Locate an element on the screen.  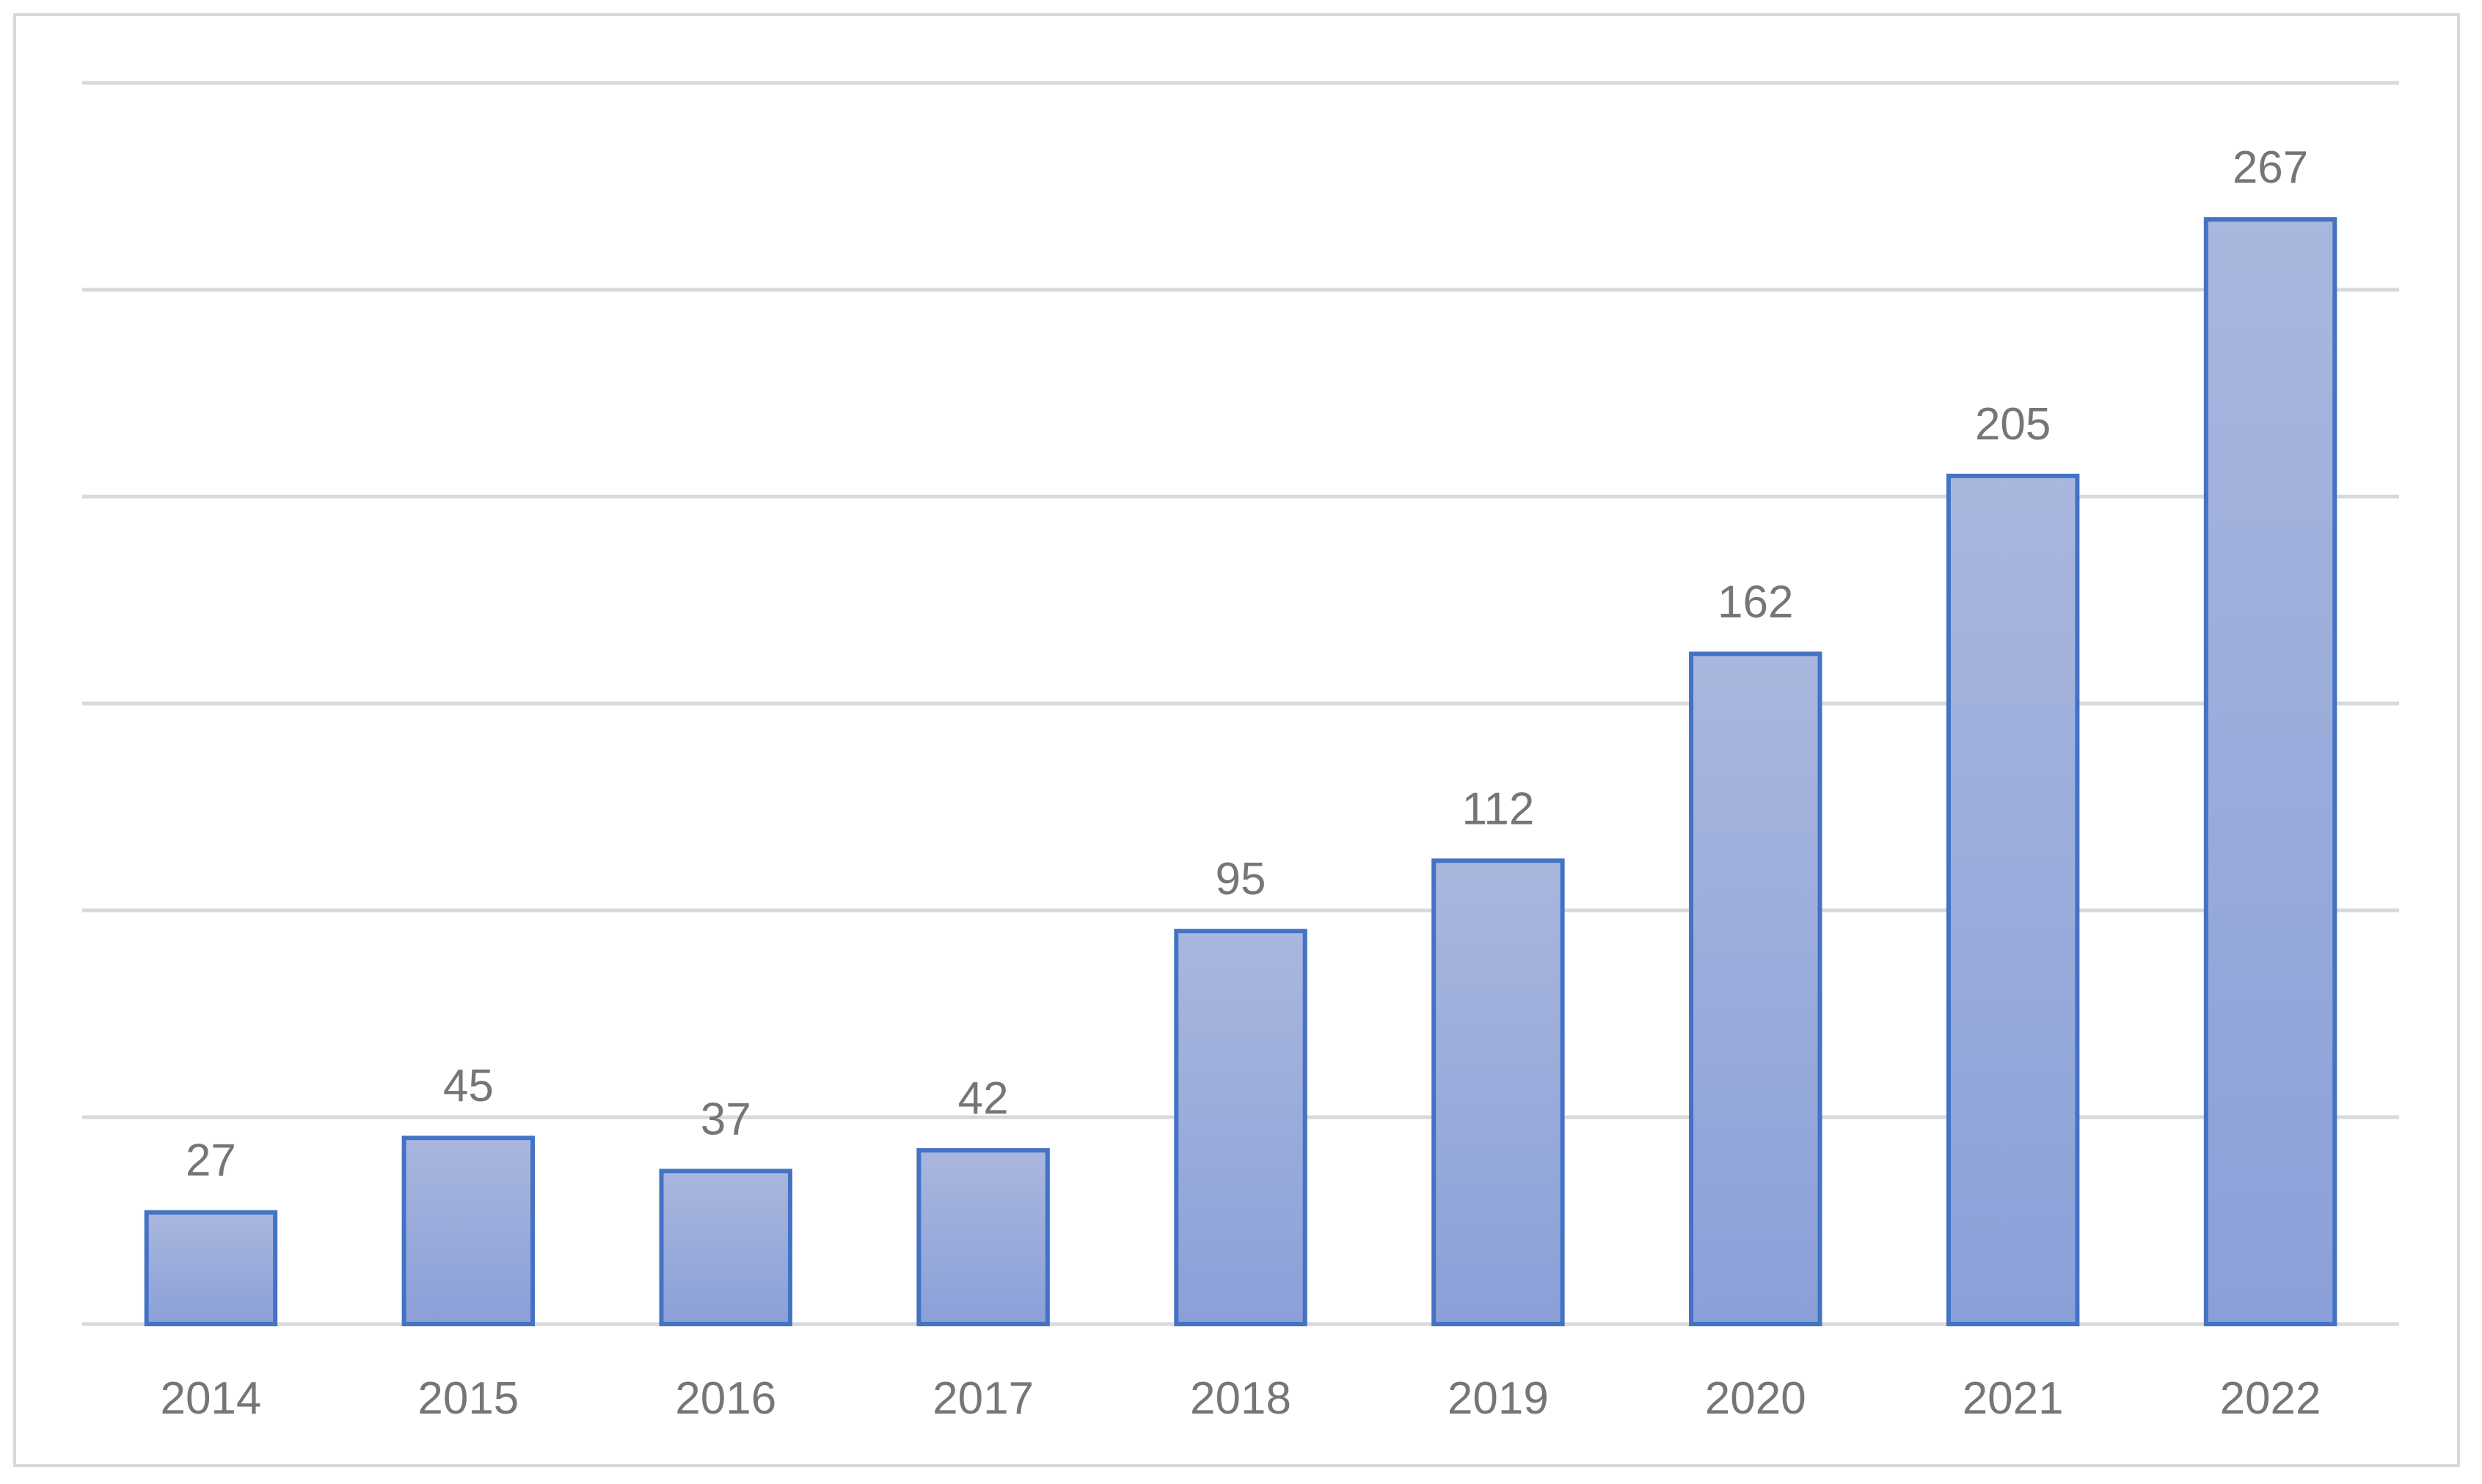
bar-2017 is located at coordinates (983, 1237).